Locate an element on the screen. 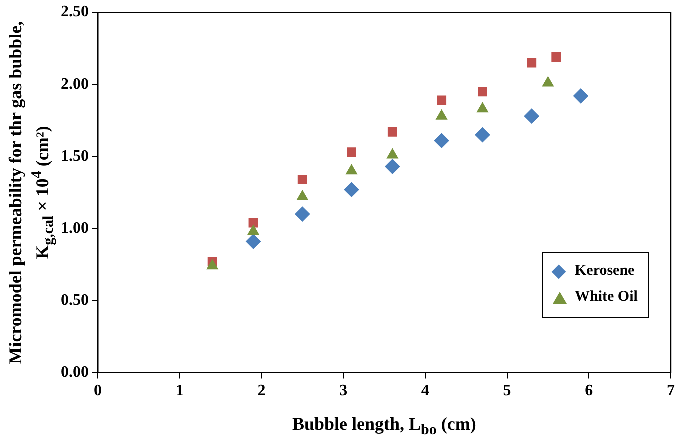 This screenshot has height=442, width=679. y-tick-label: 0.00 is located at coordinates (75, 372).